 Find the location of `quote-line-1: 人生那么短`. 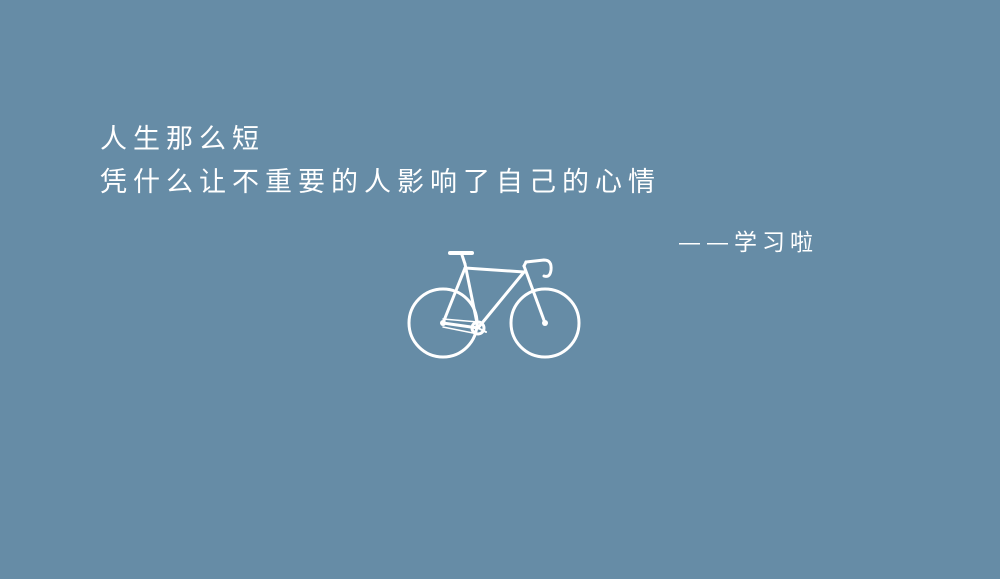

quote-line-1: 人生那么短 is located at coordinates (182, 139).